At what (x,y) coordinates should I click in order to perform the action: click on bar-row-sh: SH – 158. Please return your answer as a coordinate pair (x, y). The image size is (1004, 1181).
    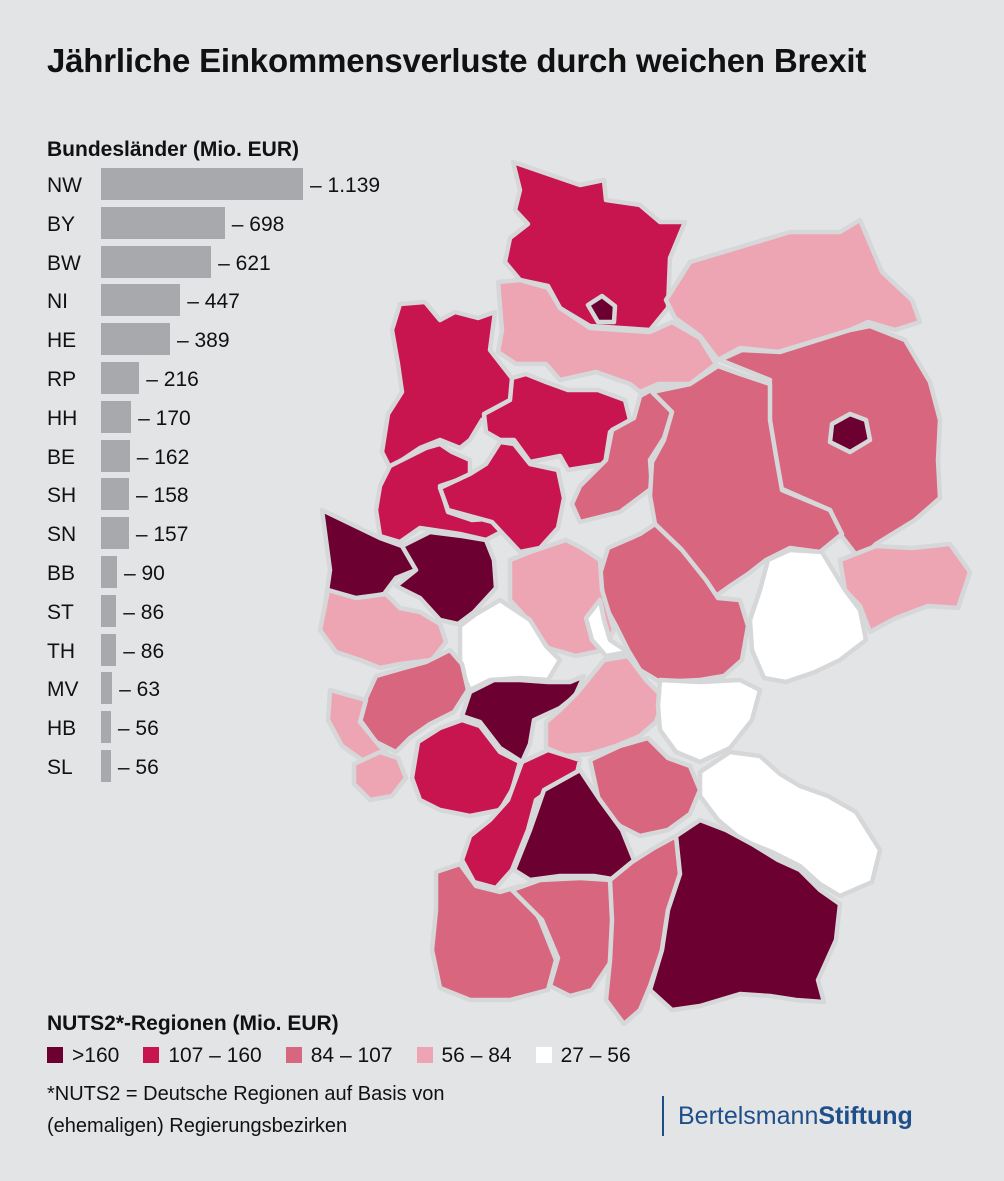
    Looking at the image, I should click on (247, 497).